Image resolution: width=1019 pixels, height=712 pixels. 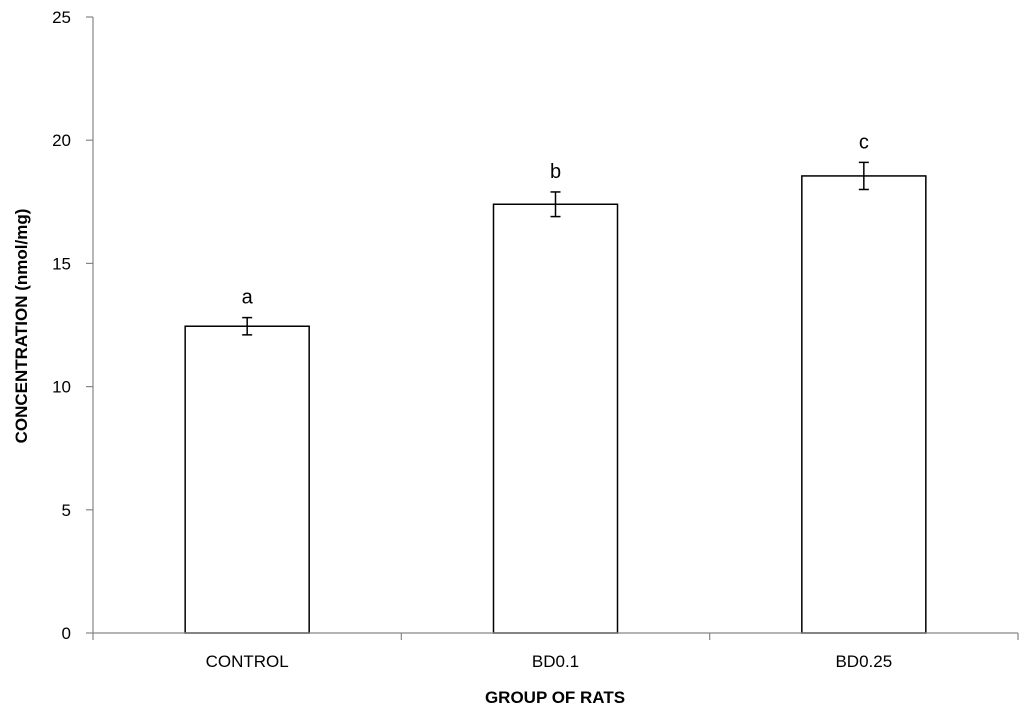 What do you see at coordinates (555, 172) in the screenshot?
I see `significance-label: b` at bounding box center [555, 172].